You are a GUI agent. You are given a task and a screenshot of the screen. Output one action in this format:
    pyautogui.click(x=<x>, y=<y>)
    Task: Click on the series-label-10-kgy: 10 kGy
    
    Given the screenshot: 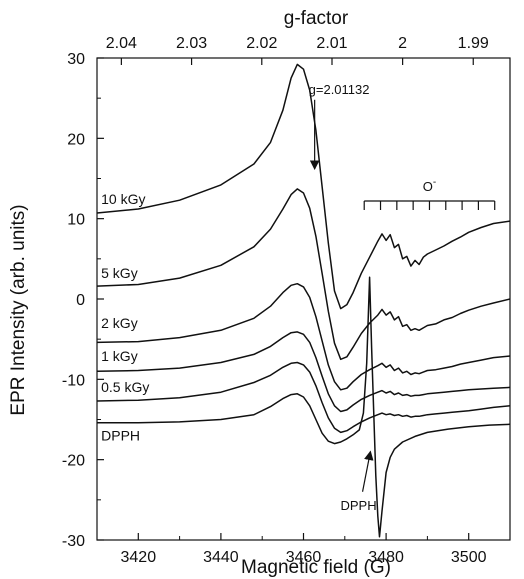 What is the action you would take?
    pyautogui.click(x=123, y=199)
    